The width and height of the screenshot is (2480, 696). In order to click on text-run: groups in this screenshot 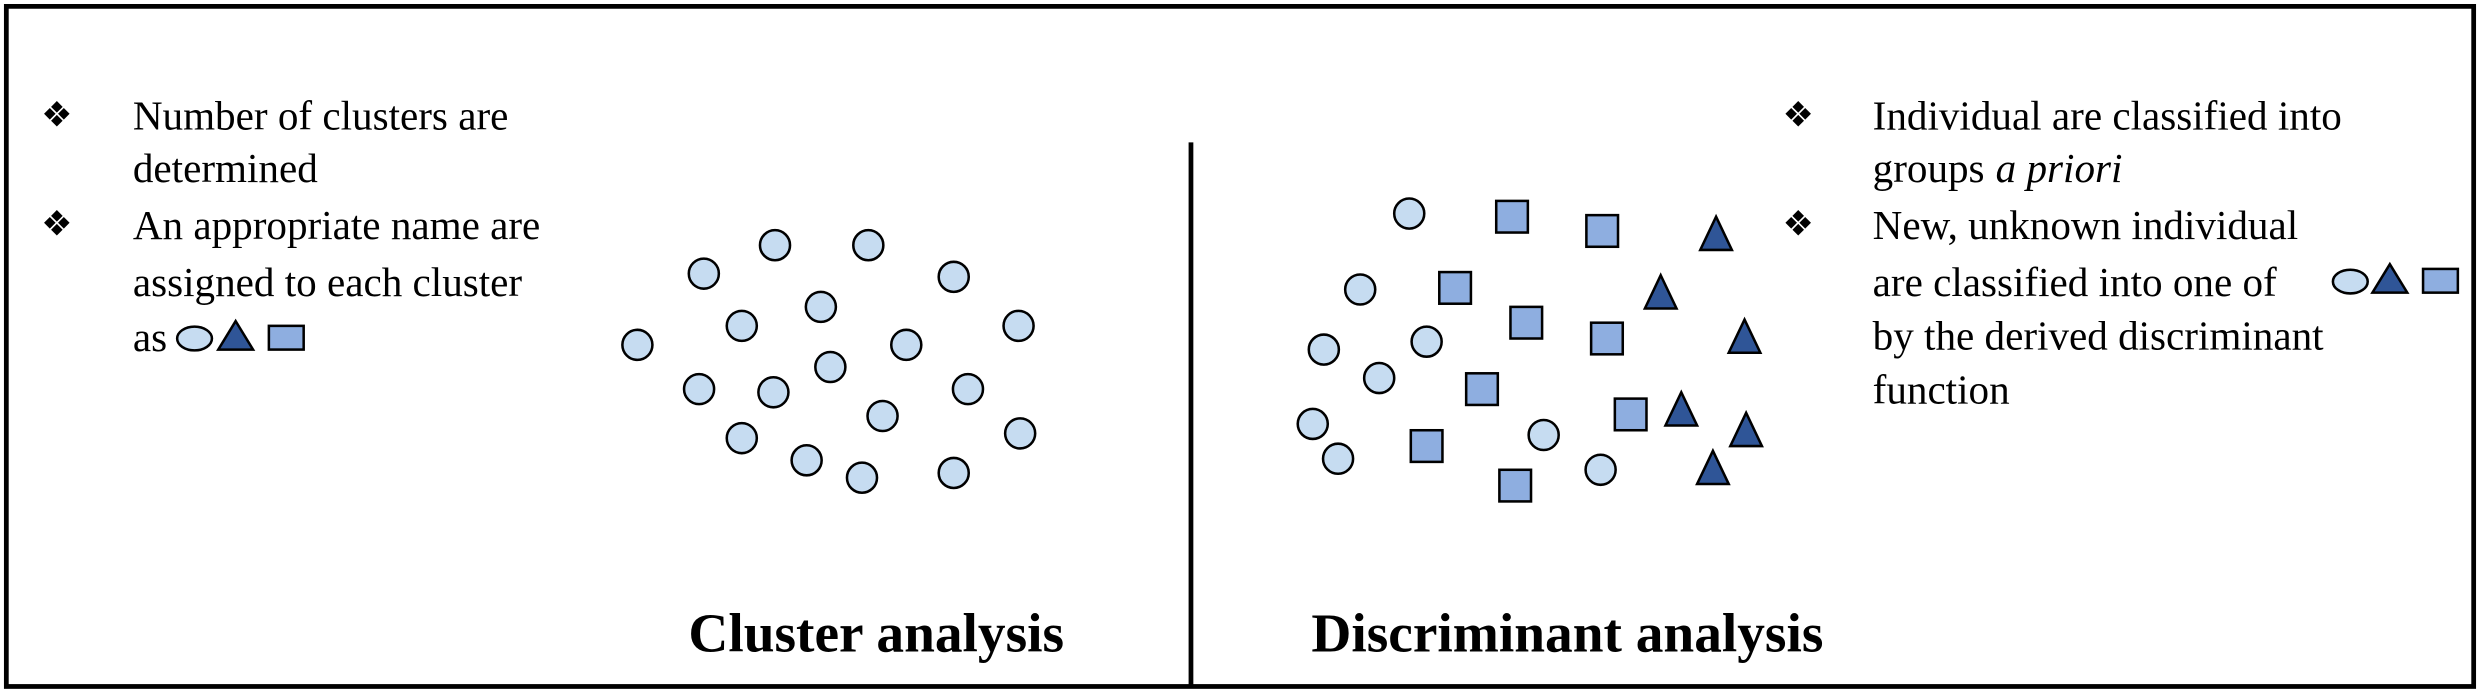, I will do `click(1929, 168)`.